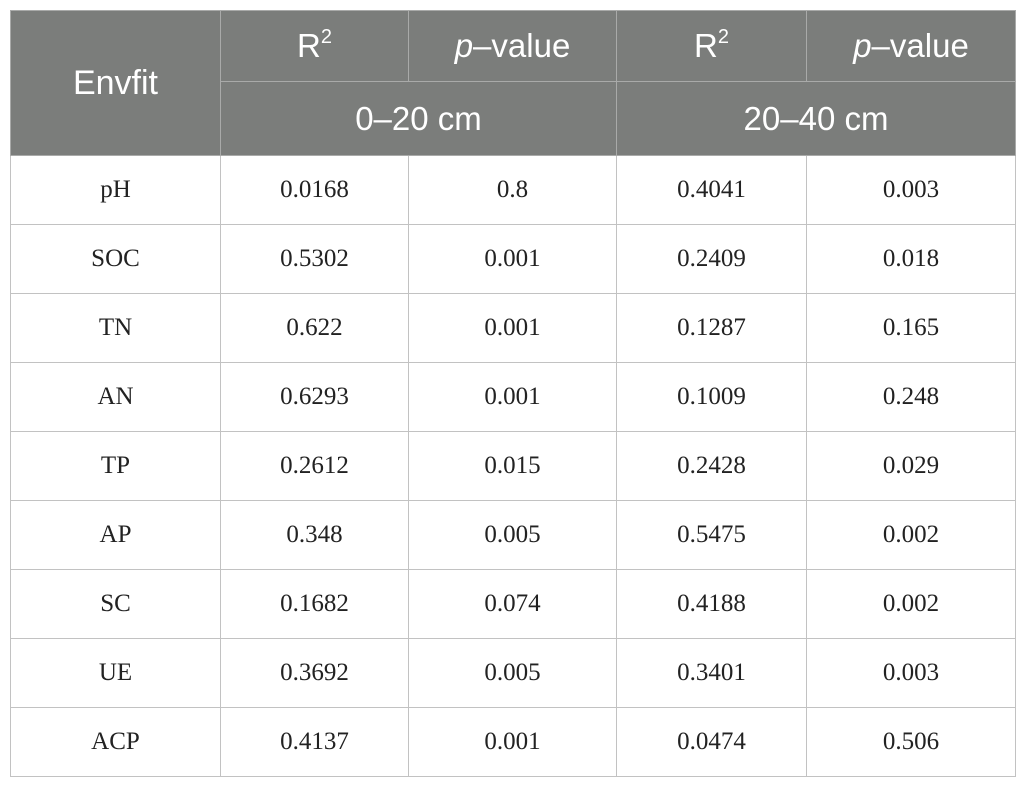 The height and width of the screenshot is (790, 1025). What do you see at coordinates (711, 535) in the screenshot?
I see `cell-r2-20-40: 0.5475` at bounding box center [711, 535].